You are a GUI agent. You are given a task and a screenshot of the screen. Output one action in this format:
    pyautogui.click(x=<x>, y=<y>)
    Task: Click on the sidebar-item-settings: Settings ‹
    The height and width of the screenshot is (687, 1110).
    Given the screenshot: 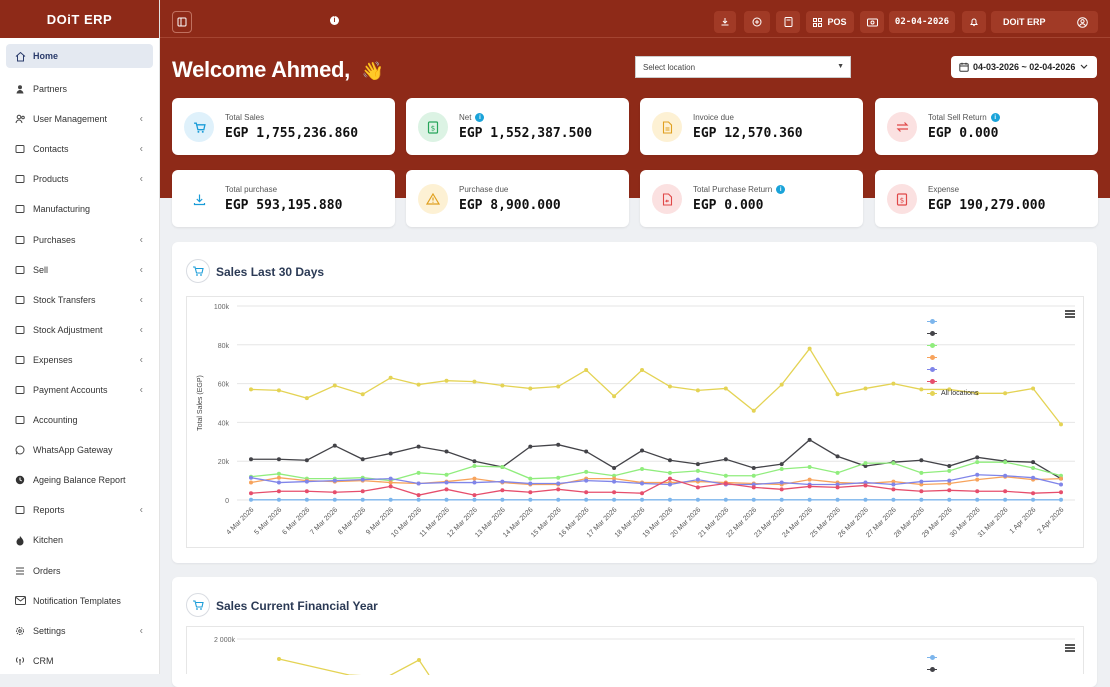 What is the action you would take?
    pyautogui.click(x=79, y=631)
    